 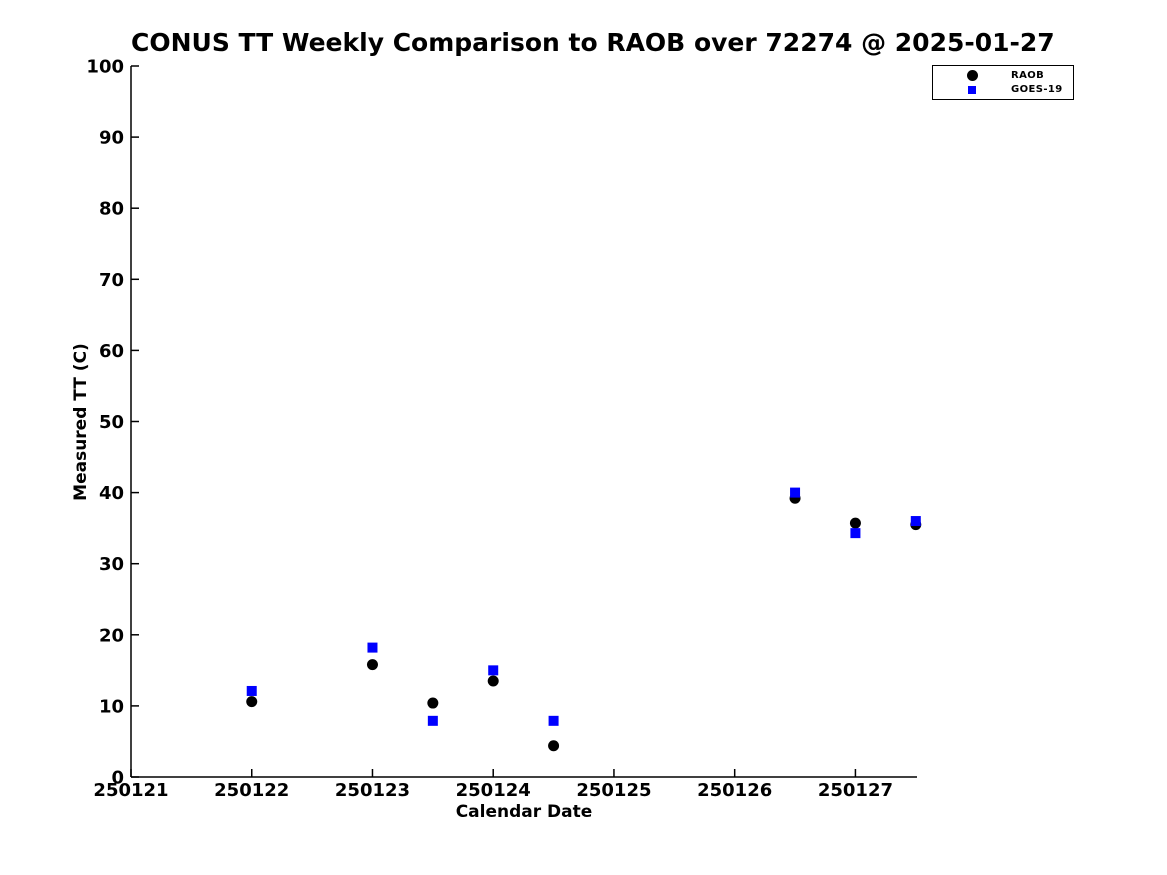 What do you see at coordinates (734, 790) in the screenshot?
I see `x-tick-label: 250126` at bounding box center [734, 790].